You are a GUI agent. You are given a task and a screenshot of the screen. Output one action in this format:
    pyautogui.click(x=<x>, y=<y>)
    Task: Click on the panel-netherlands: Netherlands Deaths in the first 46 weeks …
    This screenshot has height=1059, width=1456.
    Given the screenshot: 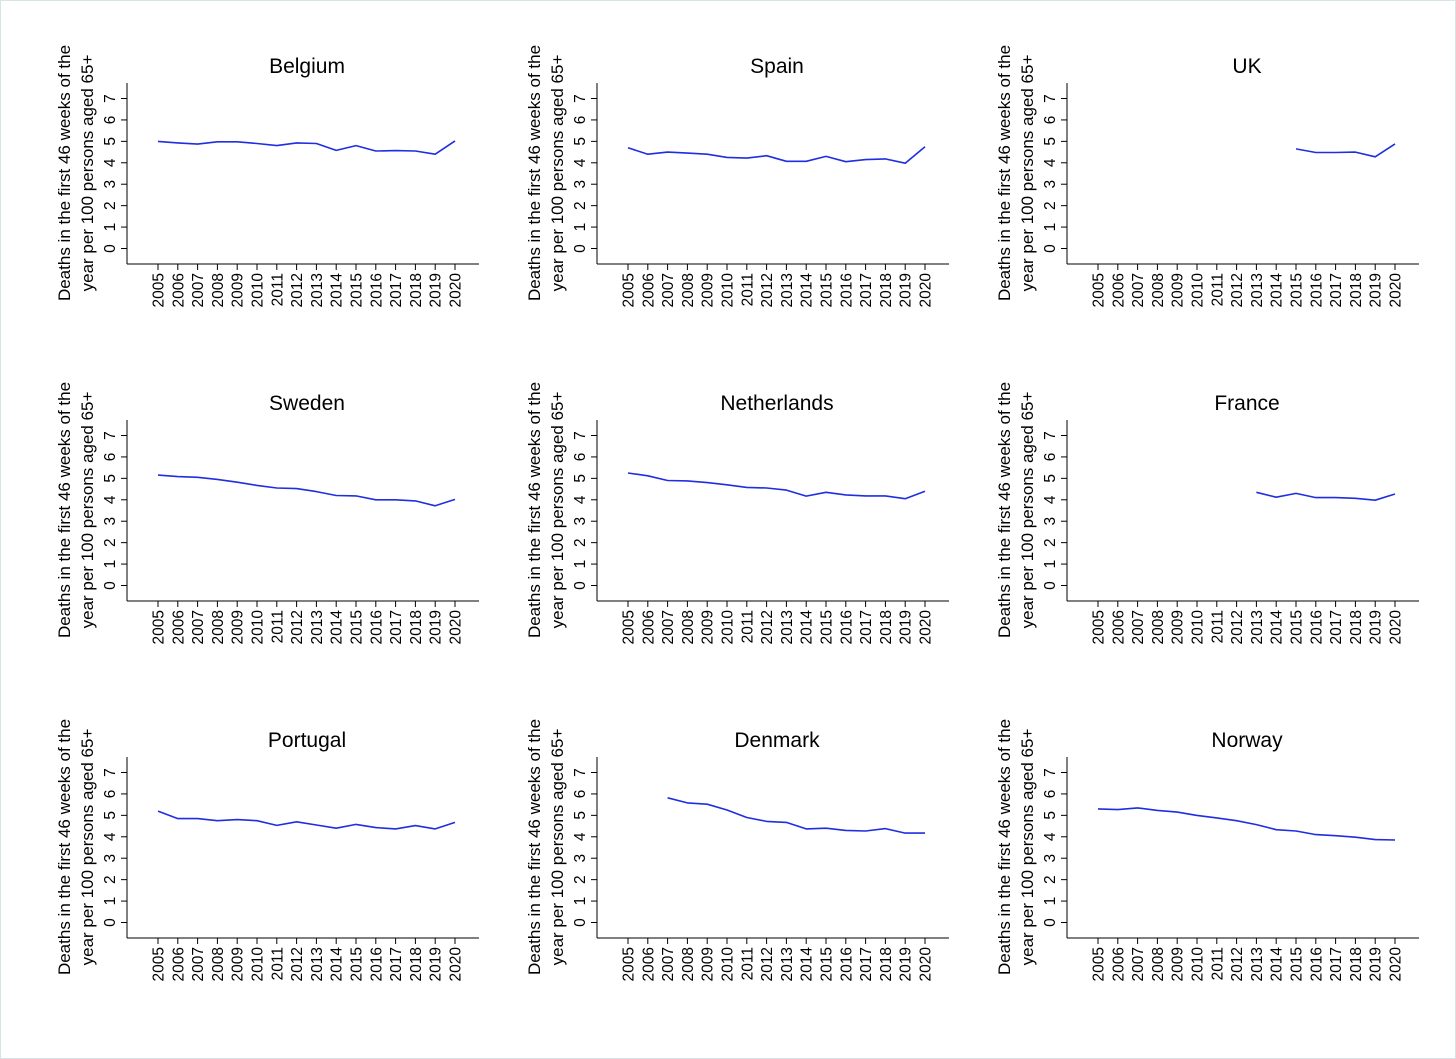 What is the action you would take?
    pyautogui.click(x=737, y=513)
    